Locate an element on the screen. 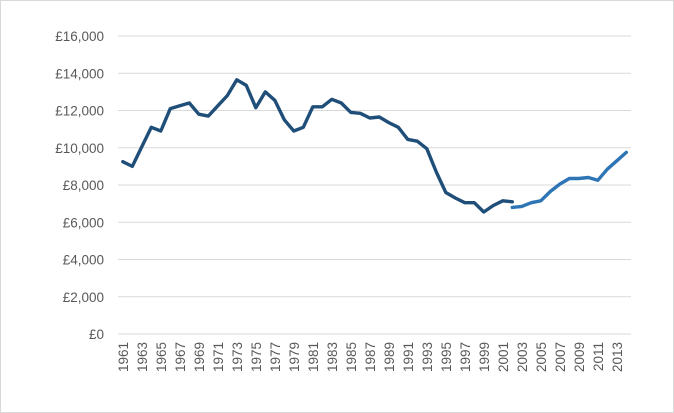  y-tick-label: £6,000 is located at coordinates (83, 222).